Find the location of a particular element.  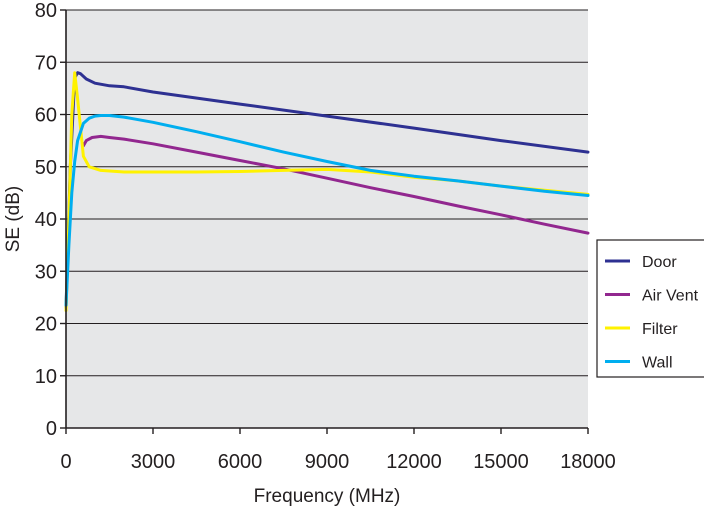

y-axis-title: SE (dB) is located at coordinates (13, 219).